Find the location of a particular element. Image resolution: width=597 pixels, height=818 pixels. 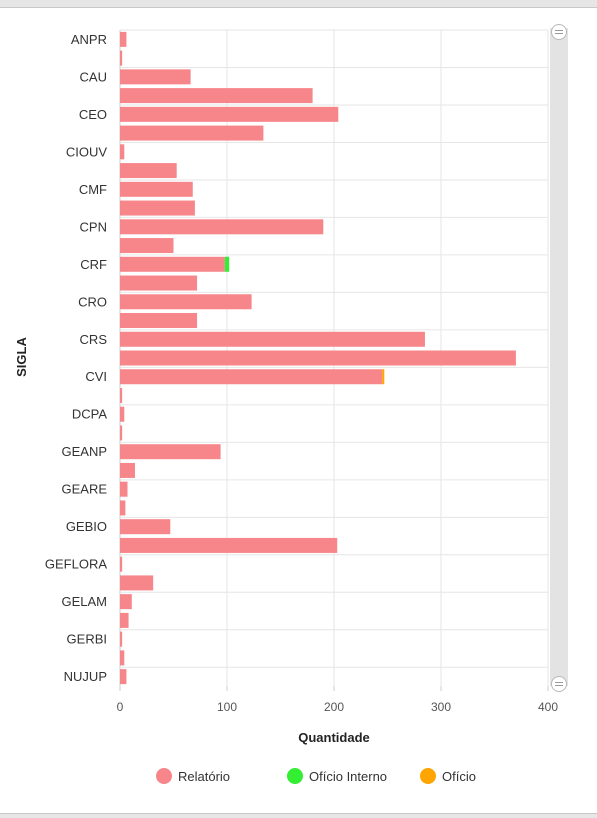

legend-item-oficio-interno: Ofício Interno is located at coordinates (337, 776).